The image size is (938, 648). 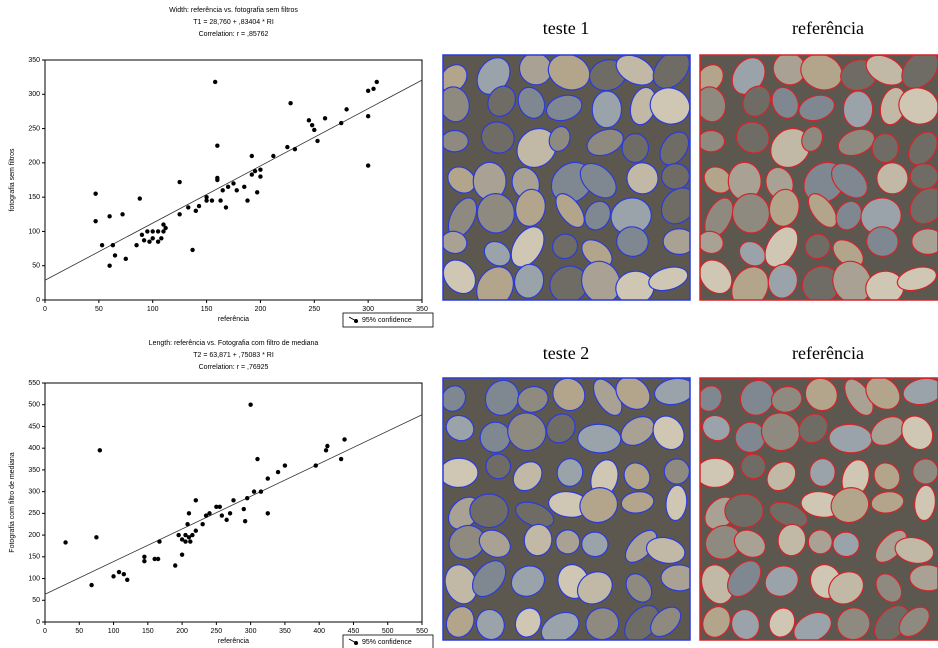 I want to click on x-tick-label: 300, so click(x=251, y=631).